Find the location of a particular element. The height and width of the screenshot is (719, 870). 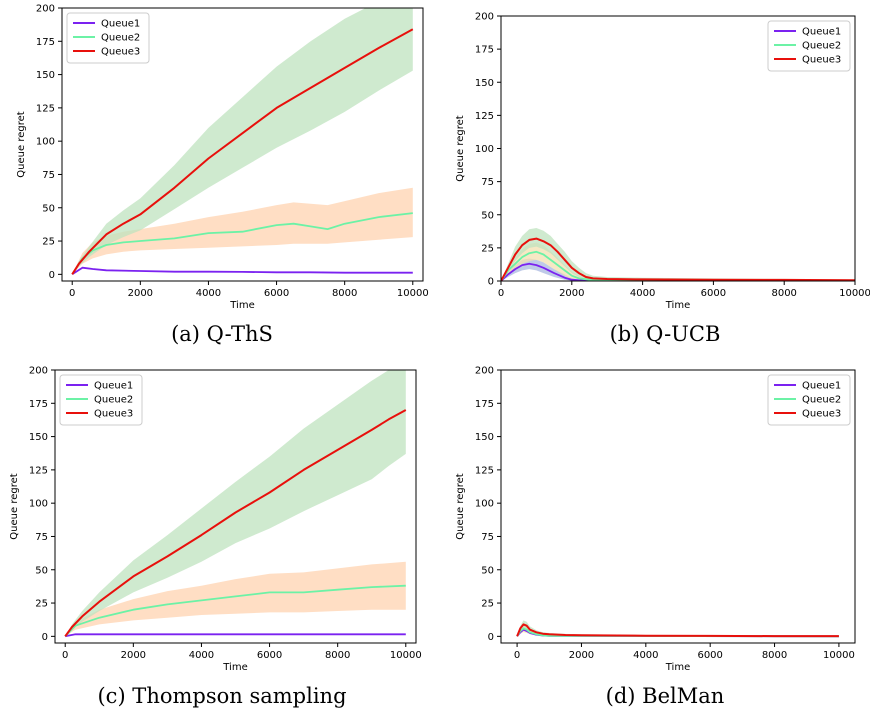

ytick-label-c-3: 75 is located at coordinates (41, 537).